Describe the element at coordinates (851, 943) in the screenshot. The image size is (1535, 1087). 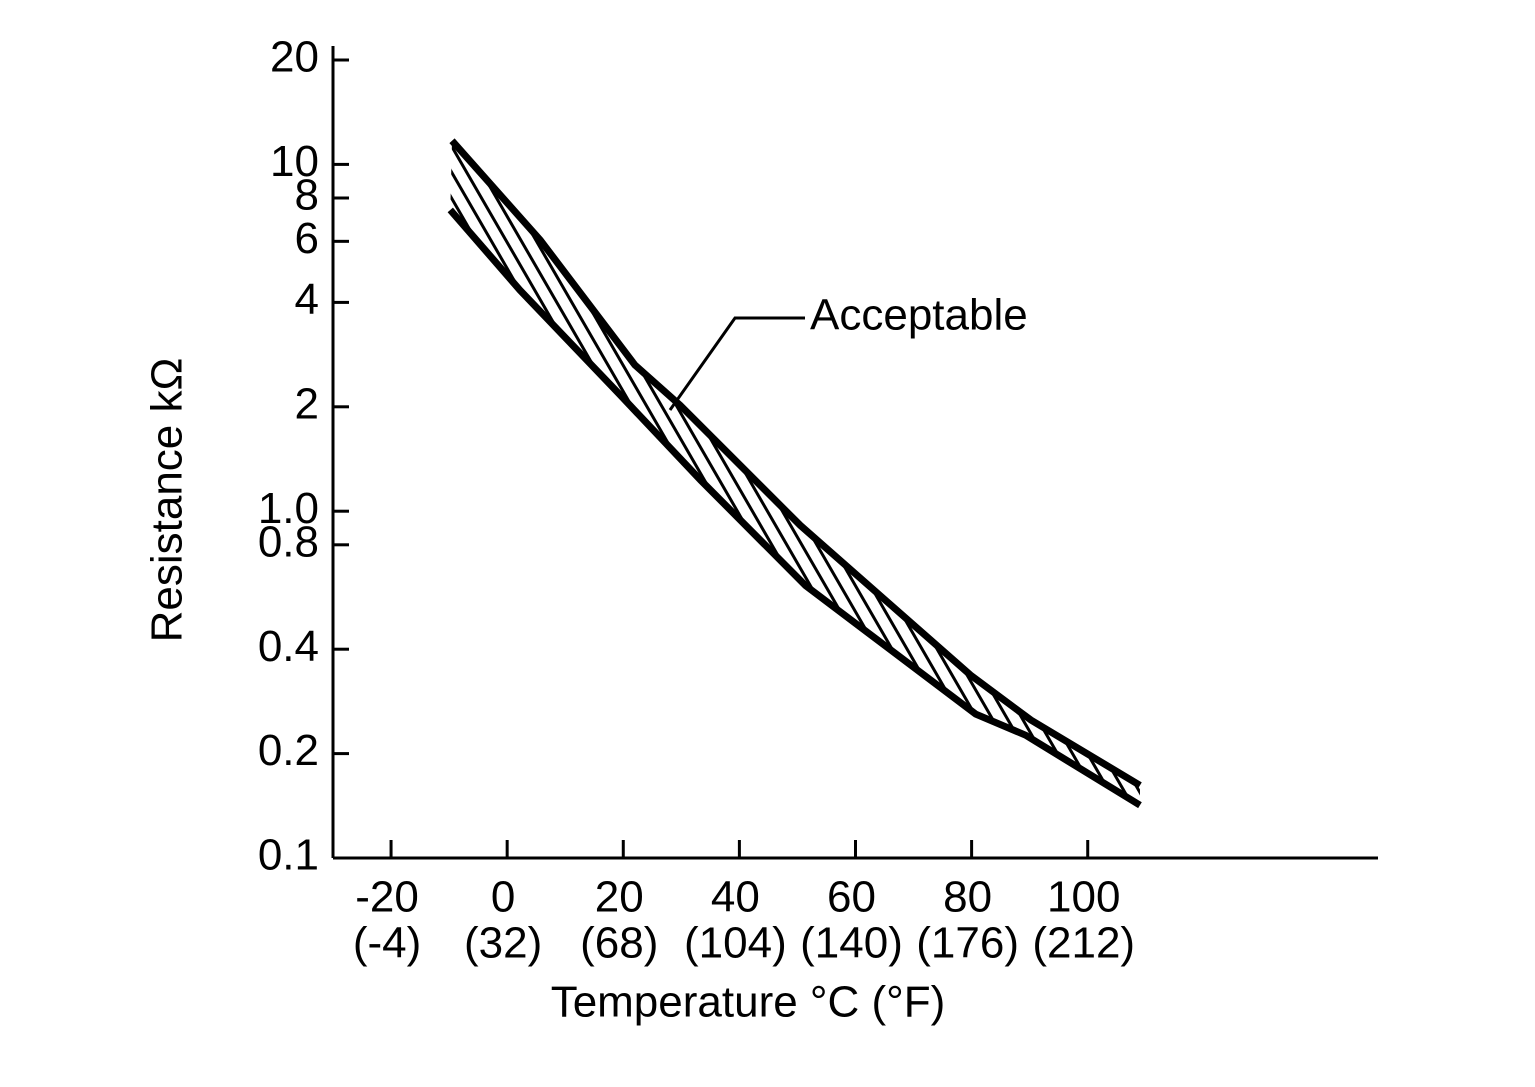
I see `x-tick-sublabel: (140)` at that location.